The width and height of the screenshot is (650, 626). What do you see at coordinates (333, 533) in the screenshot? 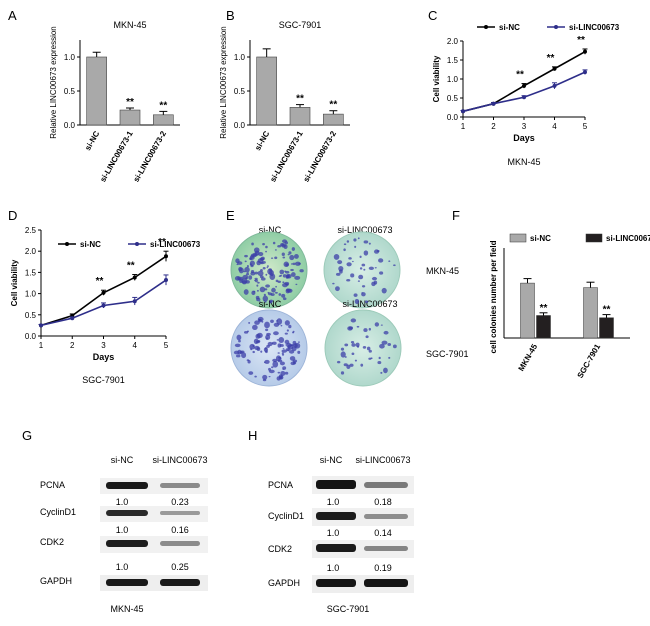
I see `blot-h-value-cyclind1-si-nc: 1.0` at bounding box center [333, 533].